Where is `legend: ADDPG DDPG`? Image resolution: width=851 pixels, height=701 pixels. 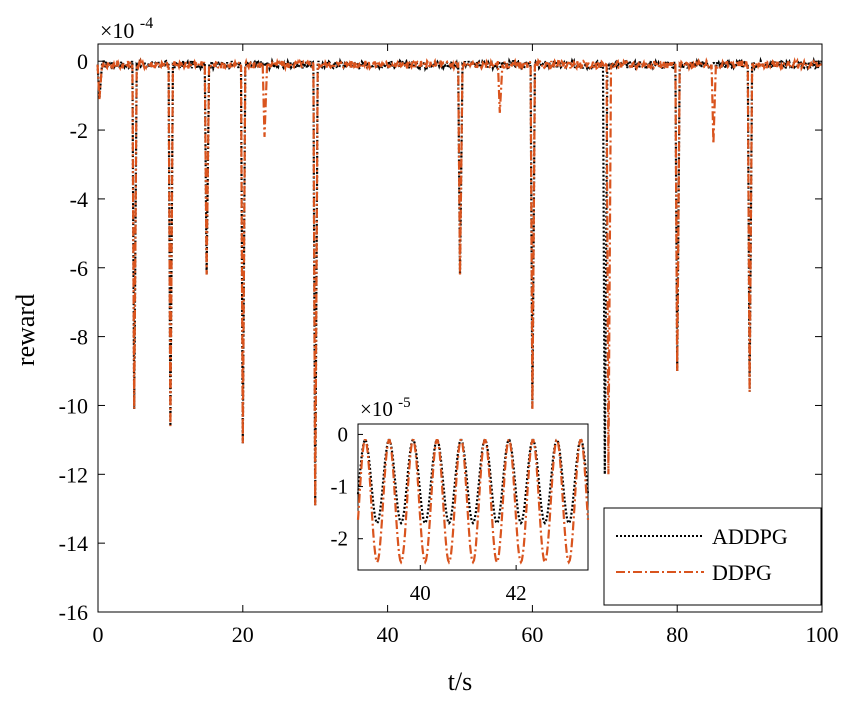 legend: ADDPG DDPG is located at coordinates (712, 556).